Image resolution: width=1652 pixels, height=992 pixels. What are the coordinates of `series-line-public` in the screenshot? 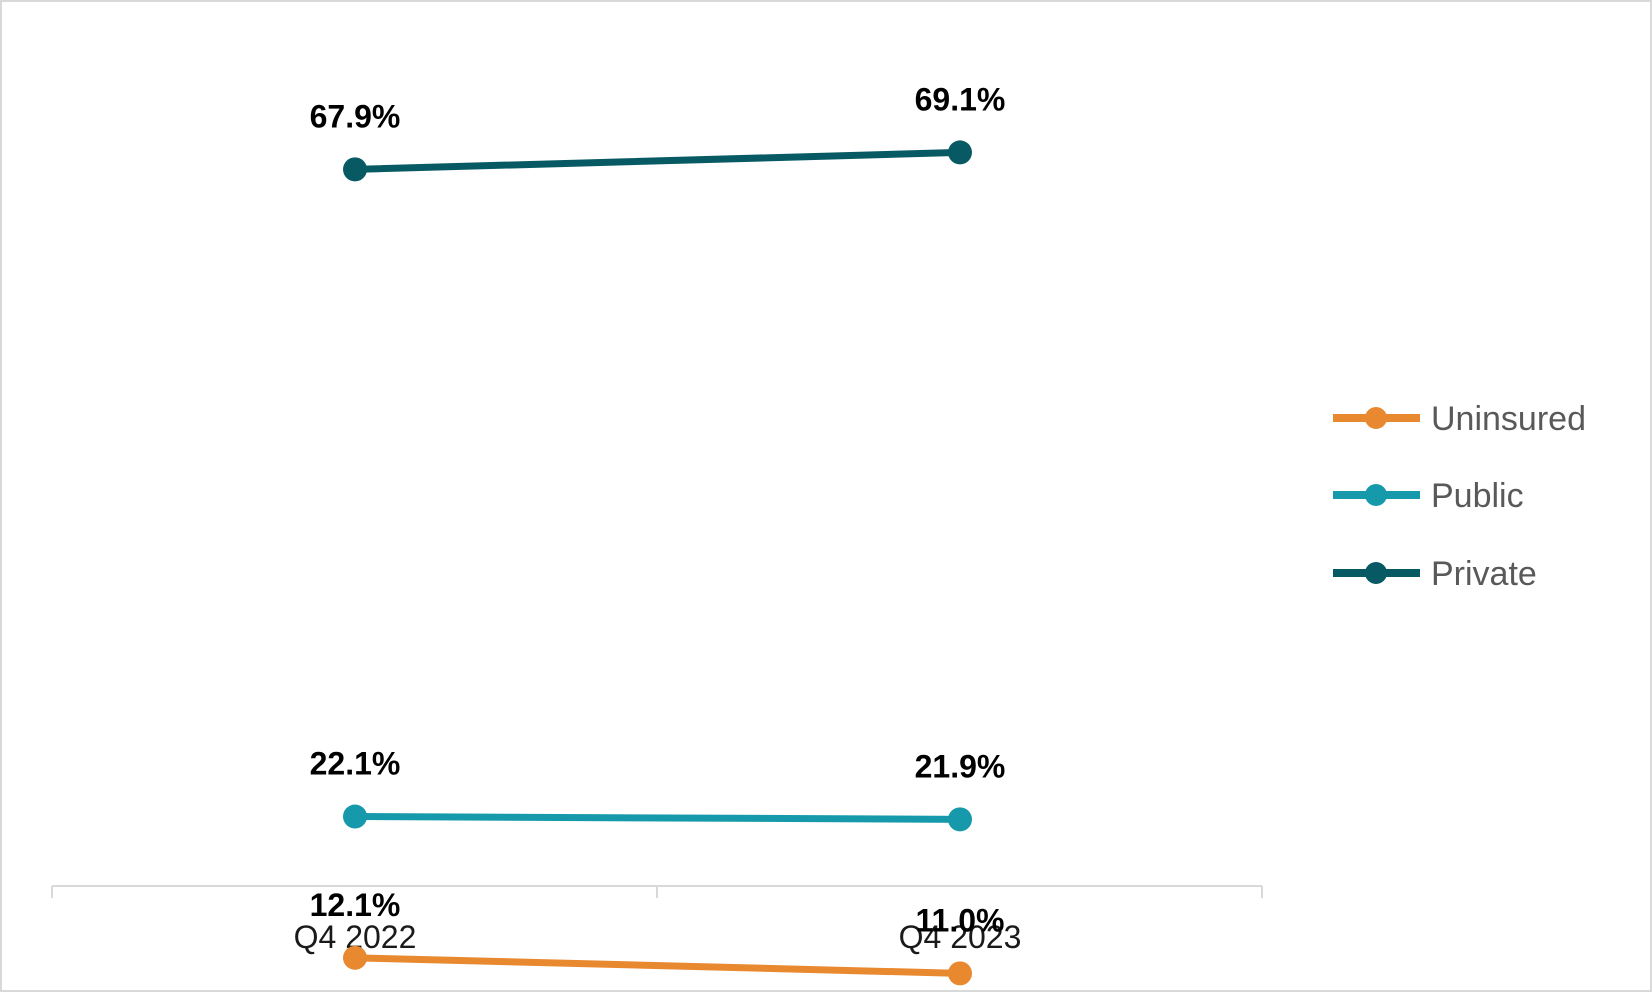 It's located at (657, 818).